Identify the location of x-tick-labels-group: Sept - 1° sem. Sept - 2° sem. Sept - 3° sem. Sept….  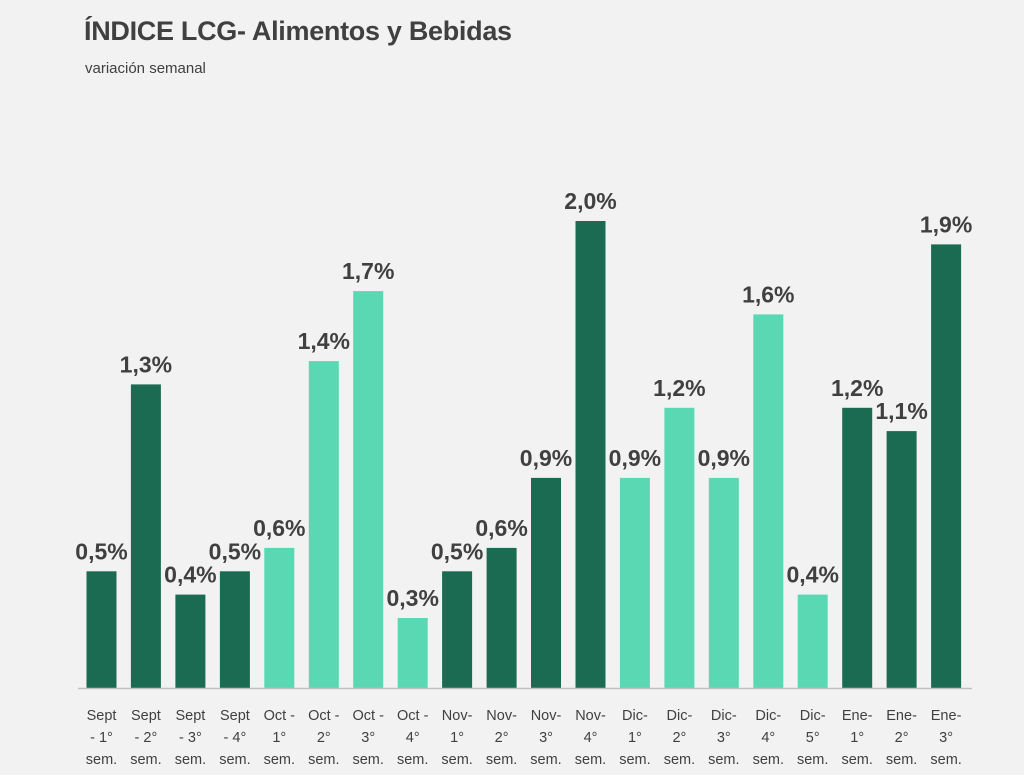
(524, 738).